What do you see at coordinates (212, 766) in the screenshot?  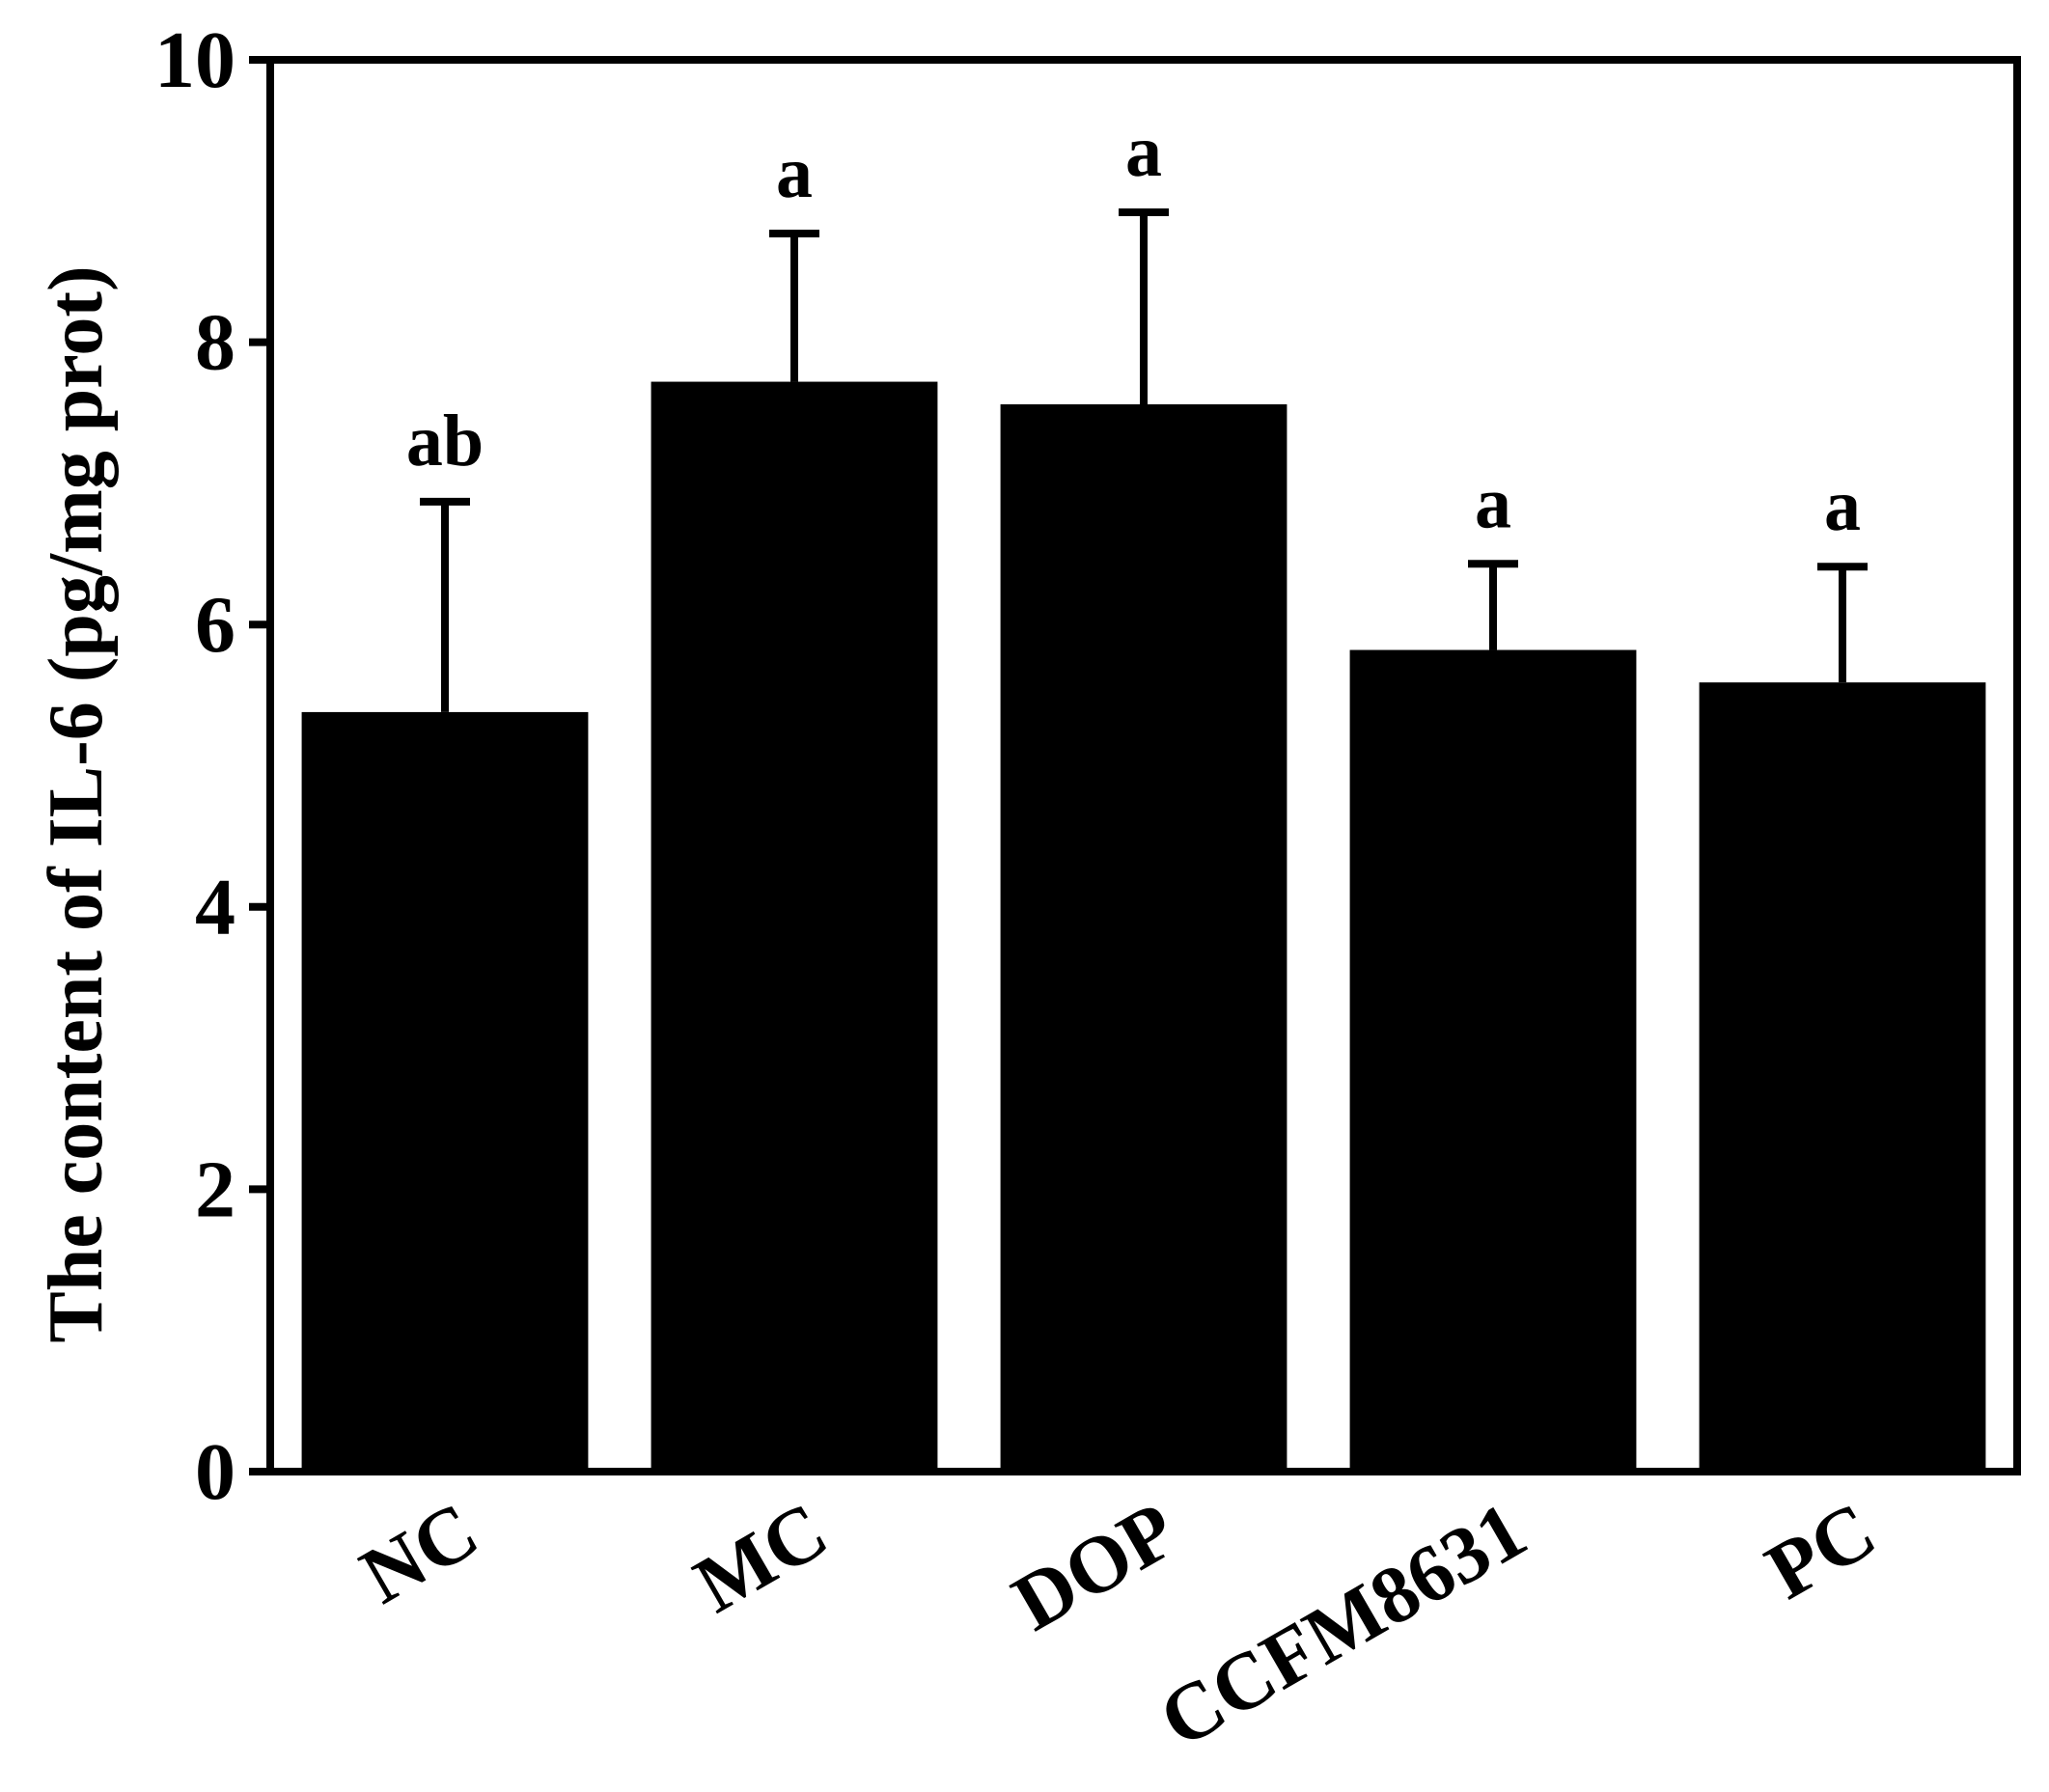 I see `y-axis-ticks: 0 2 4 6 8 10` at bounding box center [212, 766].